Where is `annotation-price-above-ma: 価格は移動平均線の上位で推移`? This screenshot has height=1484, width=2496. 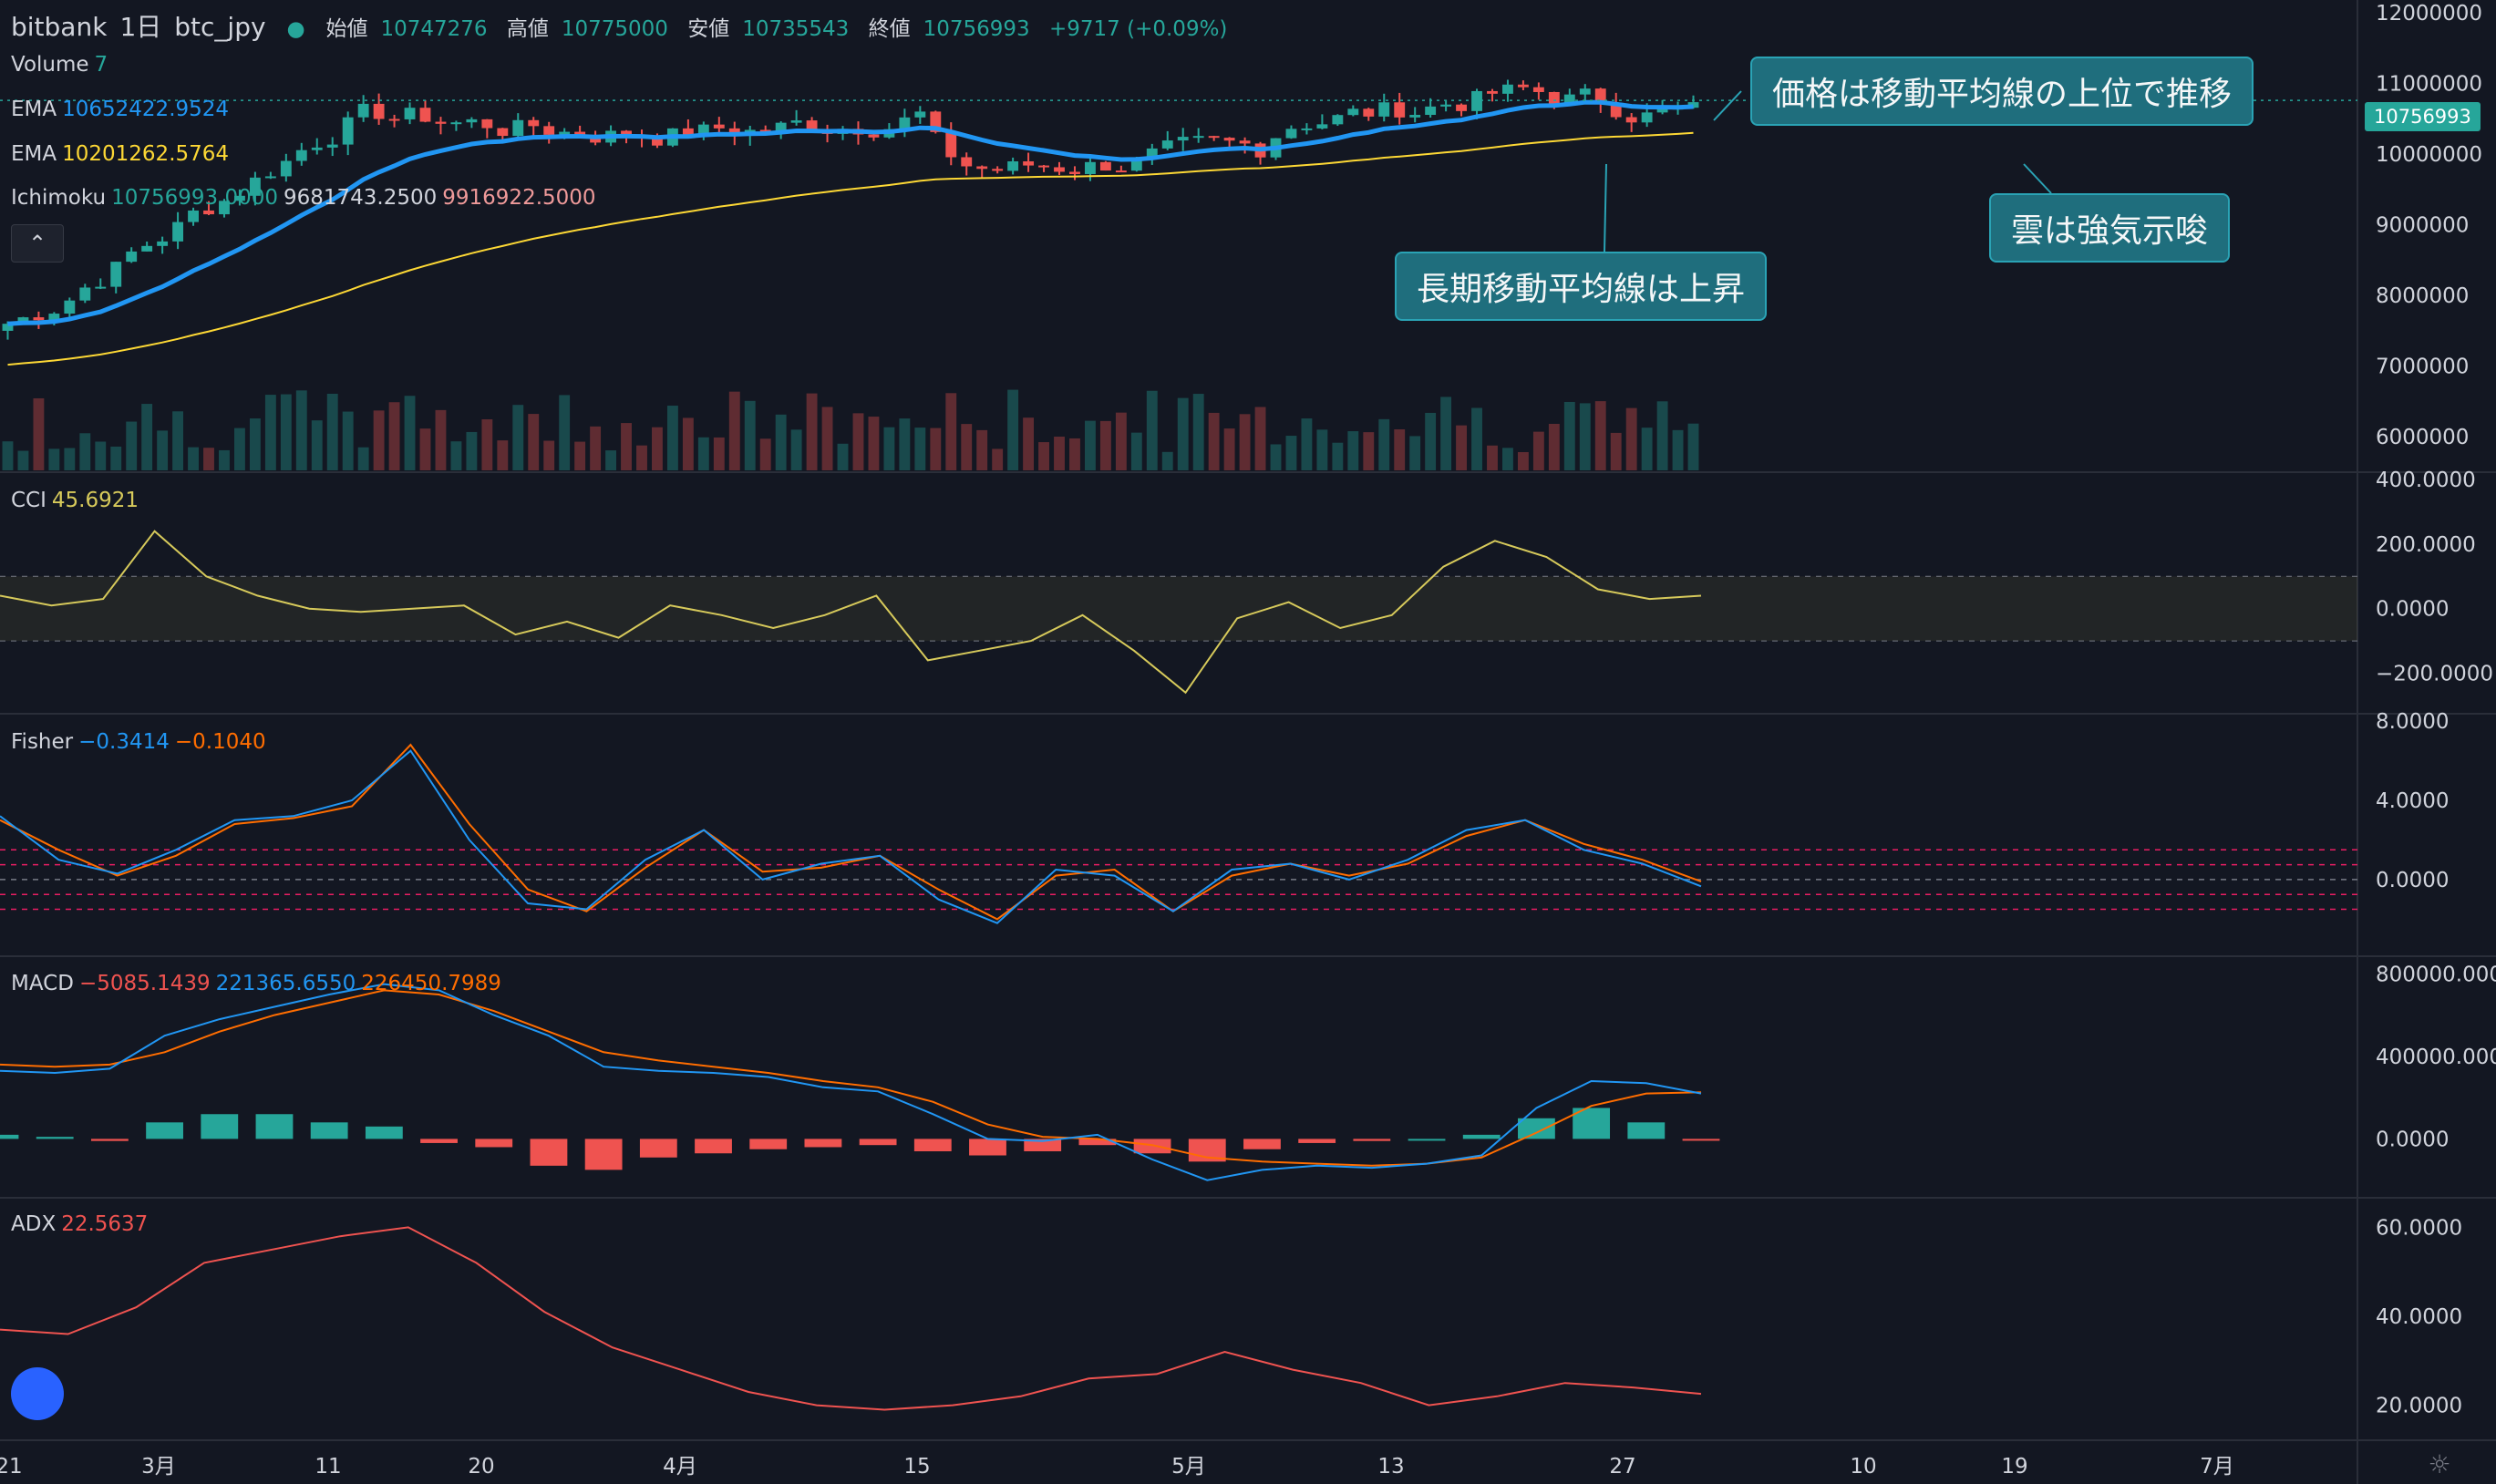
annotation-price-above-ma: 価格は移動平均線の上位で推移 is located at coordinates (2002, 91).